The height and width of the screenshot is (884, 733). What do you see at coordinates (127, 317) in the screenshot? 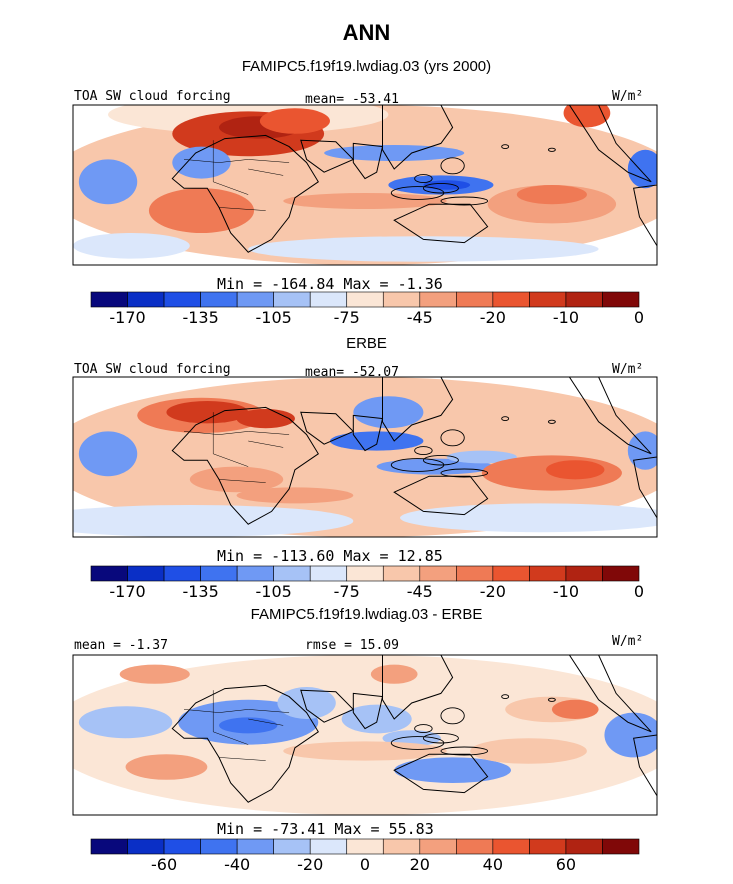
I see `model-colorbar-tick-label: -170` at bounding box center [127, 317].